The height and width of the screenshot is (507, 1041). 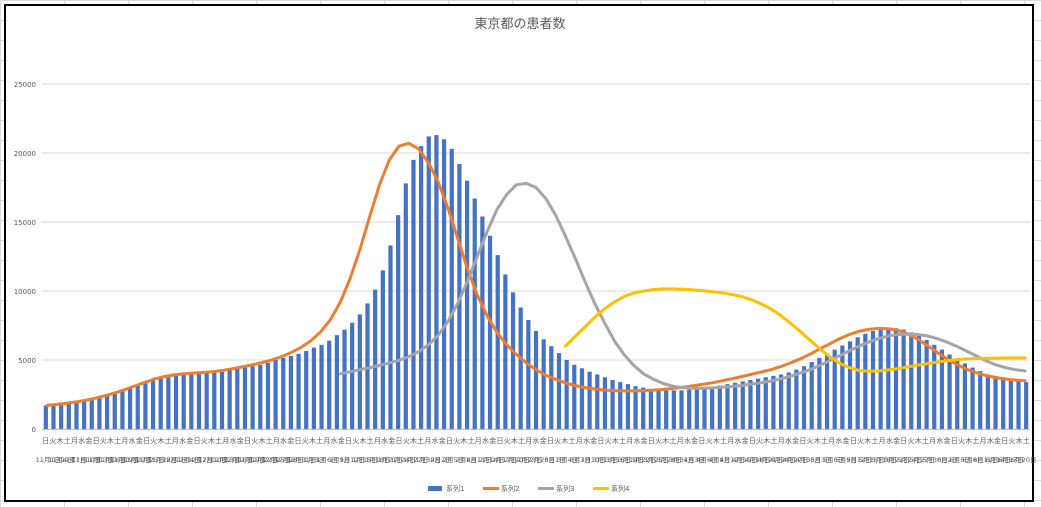 I want to click on y-tick-label: 25000, so click(x=25, y=85).